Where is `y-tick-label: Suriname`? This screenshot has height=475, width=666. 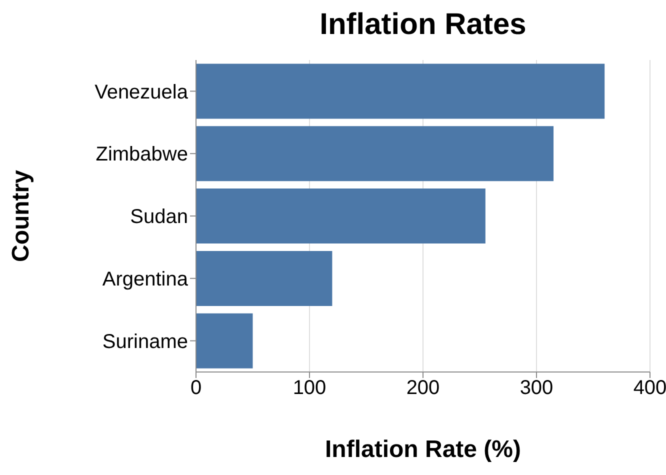
y-tick-label: Suriname is located at coordinates (145, 341).